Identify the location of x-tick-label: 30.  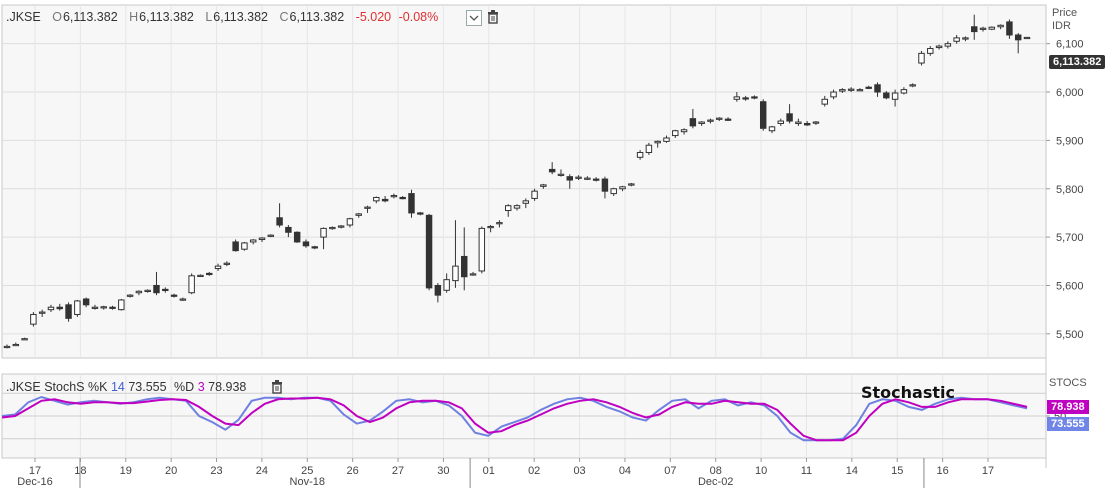
(443, 471).